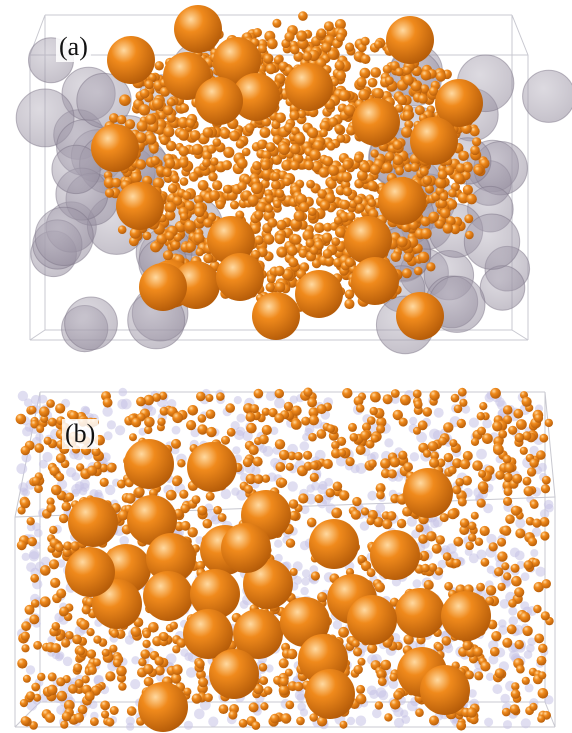 This screenshot has width=572, height=733. Describe the element at coordinates (73, 47) in the screenshot. I see `panel-a-label: (a)` at that location.